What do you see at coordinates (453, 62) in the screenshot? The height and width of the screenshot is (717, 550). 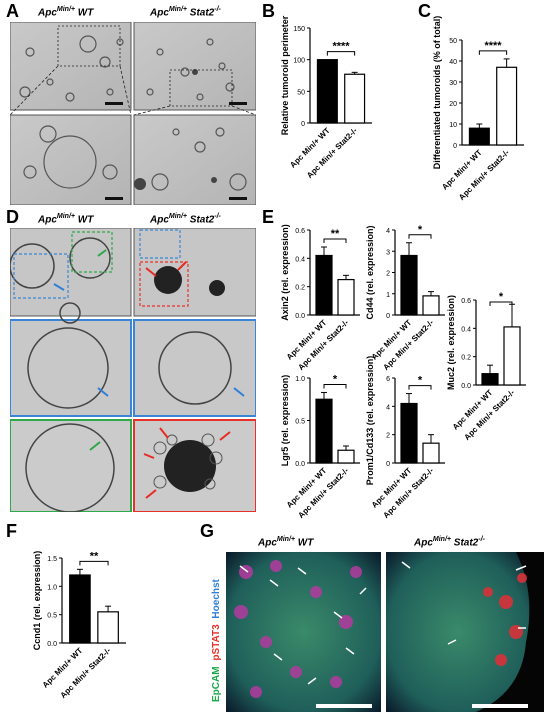 I see `y-tick-label: 40` at bounding box center [453, 62].